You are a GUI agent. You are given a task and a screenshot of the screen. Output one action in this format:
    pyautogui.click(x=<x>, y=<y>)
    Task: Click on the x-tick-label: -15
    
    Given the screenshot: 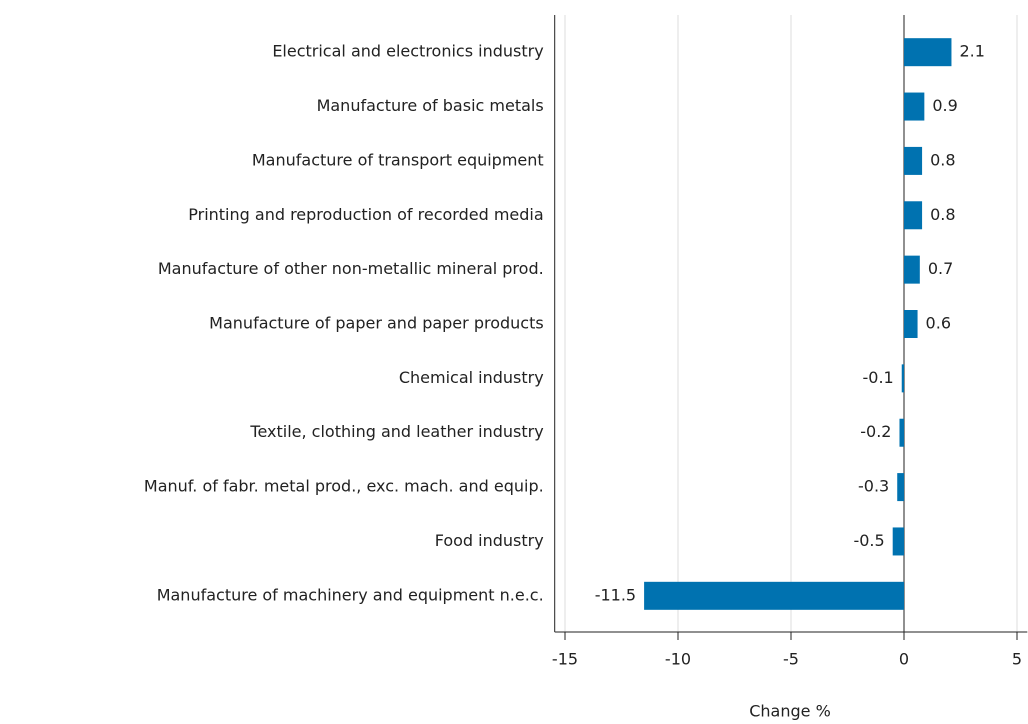 What is the action you would take?
    pyautogui.click(x=565, y=659)
    